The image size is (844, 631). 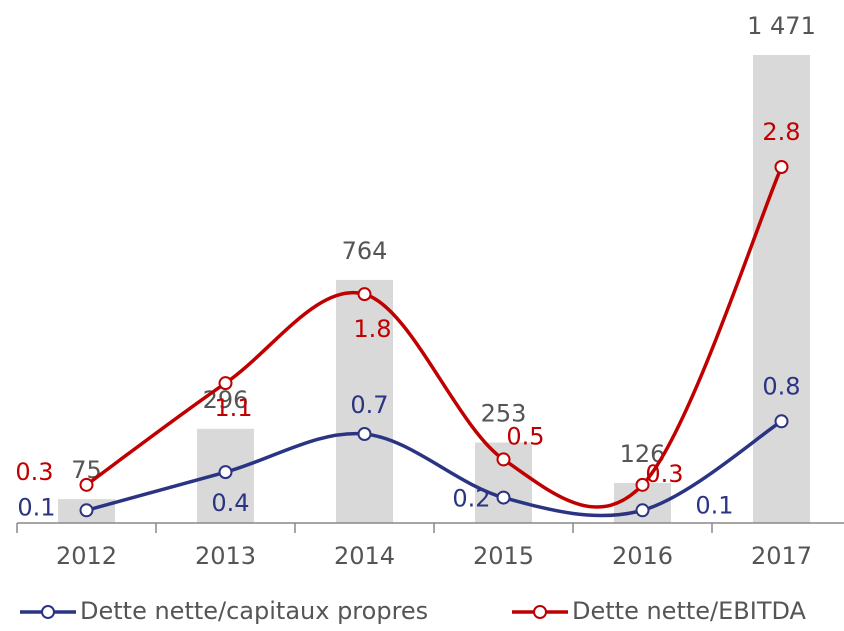 I want to click on data-label: 0.7, so click(x=369, y=405).